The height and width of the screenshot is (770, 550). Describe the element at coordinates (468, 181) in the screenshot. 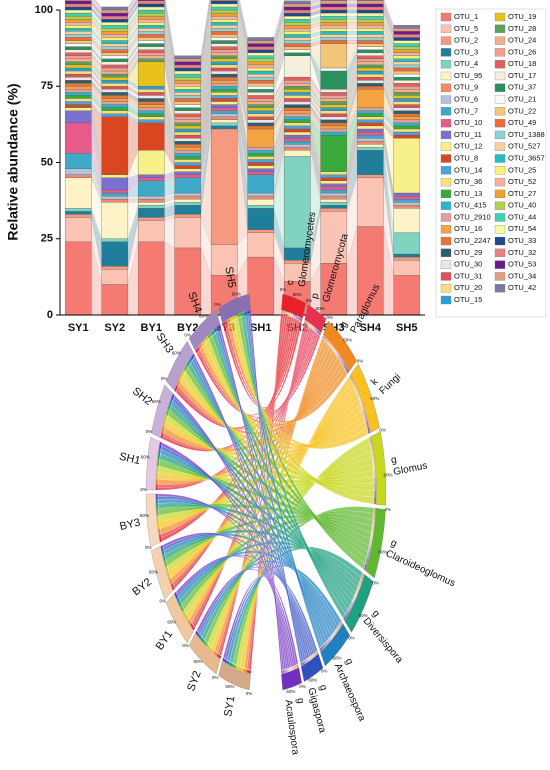

I see `legend-label: OTU_36` at that location.